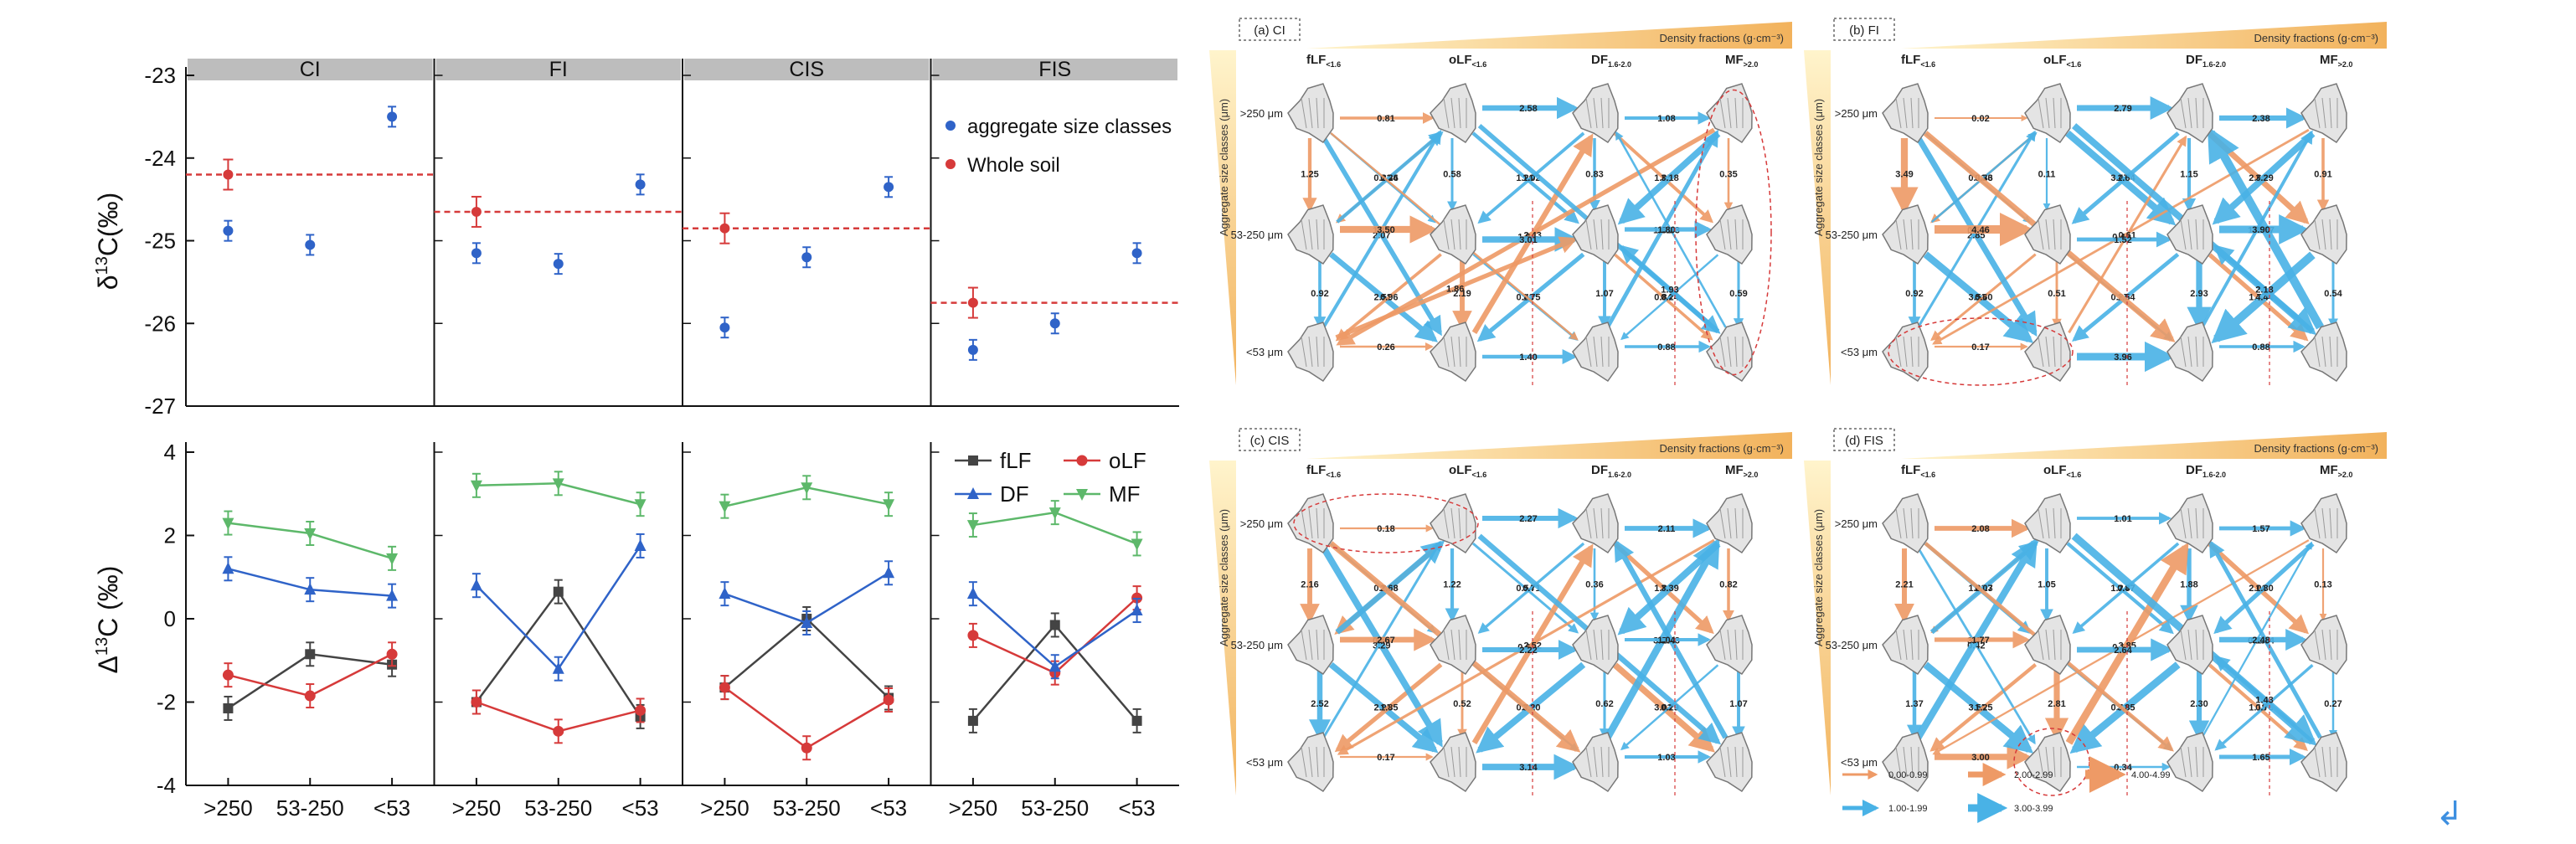 The width and height of the screenshot is (2576, 844). I want to click on whole-soil-point-fis, so click(972, 302).